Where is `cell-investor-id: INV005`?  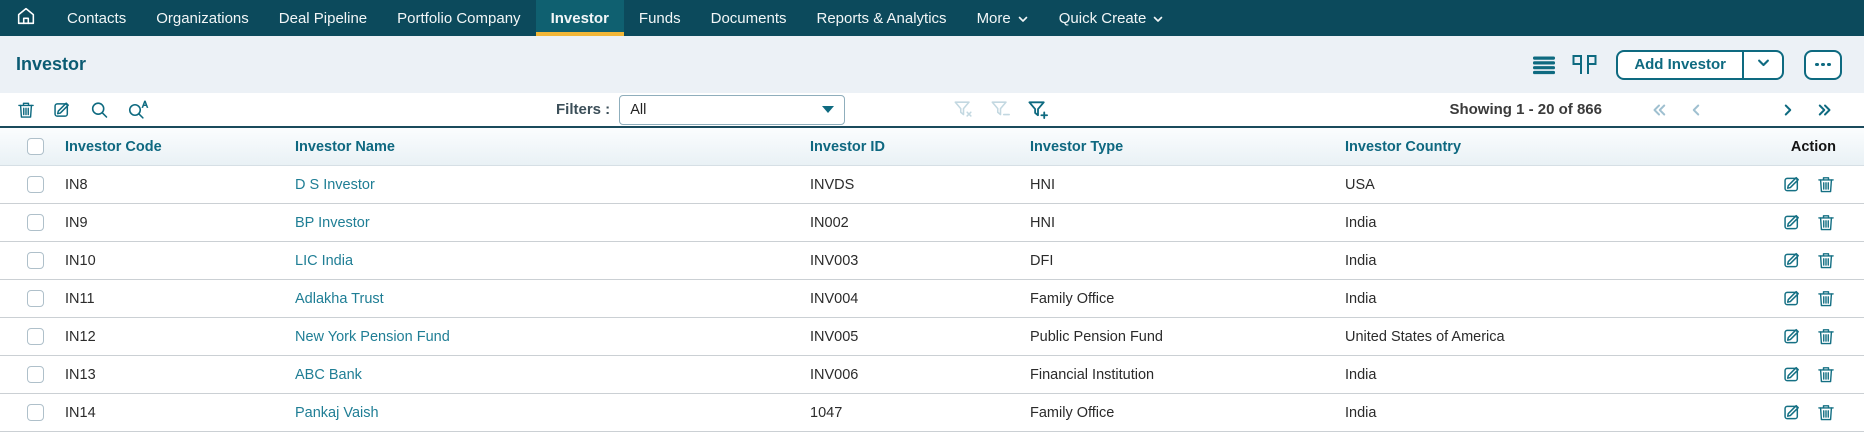
cell-investor-id: INV005 is located at coordinates (834, 336).